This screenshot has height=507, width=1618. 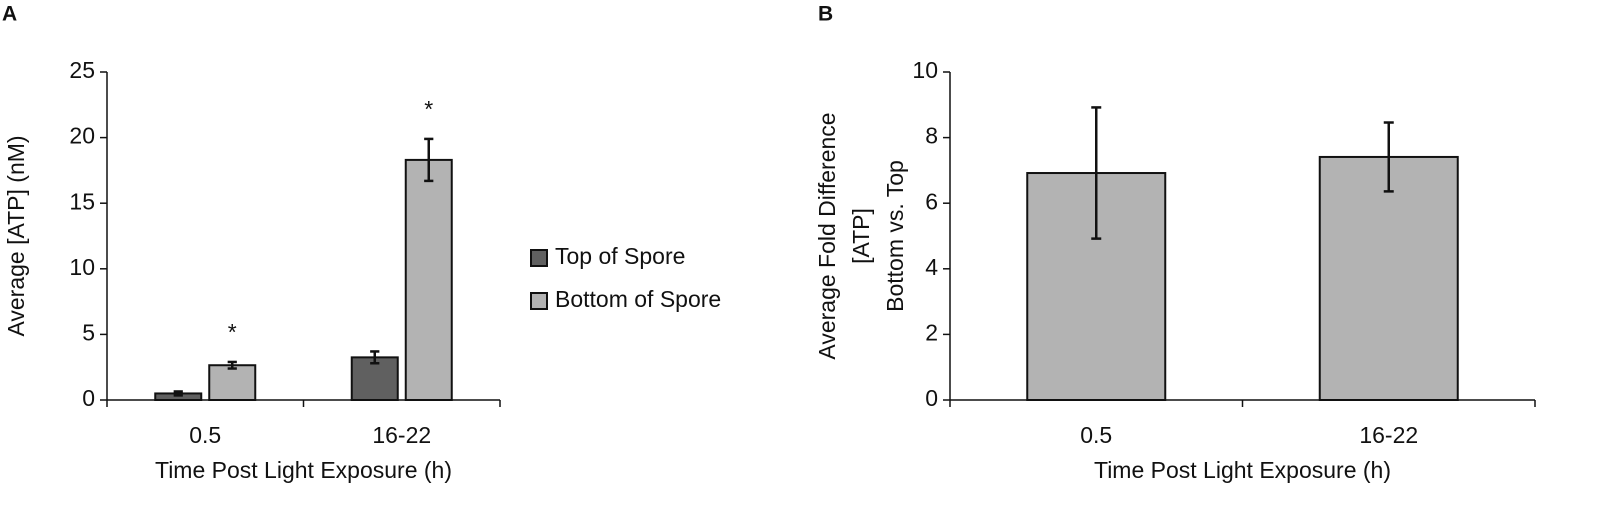 What do you see at coordinates (825, 14) in the screenshot?
I see `panel-label: B` at bounding box center [825, 14].